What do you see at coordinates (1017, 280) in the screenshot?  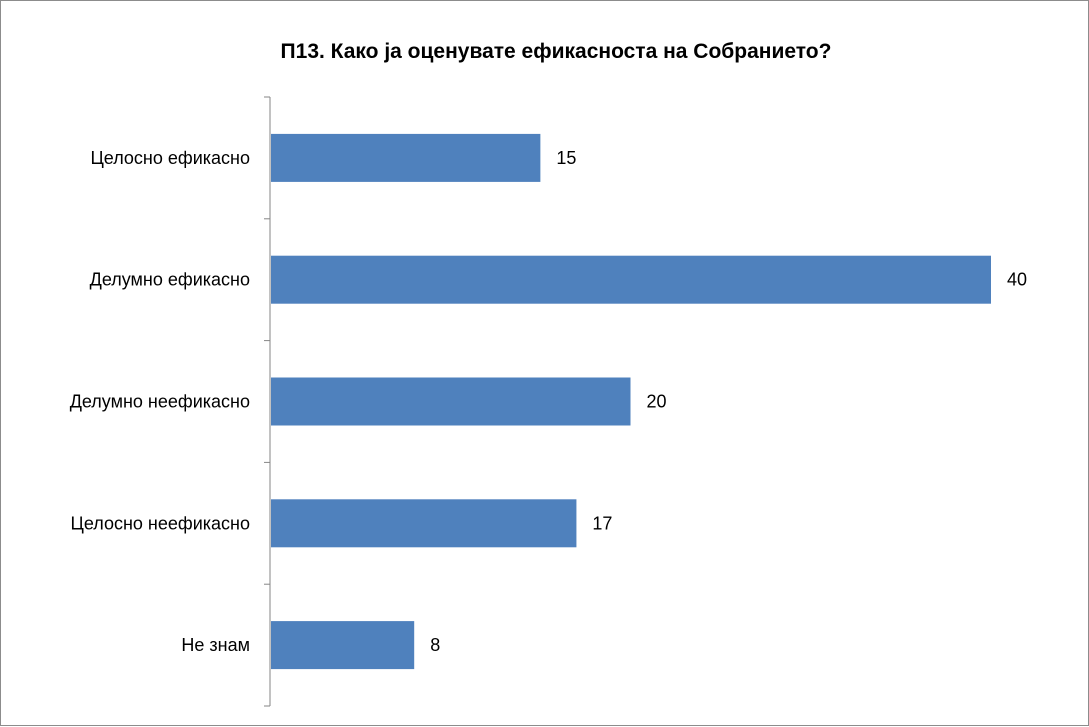 I see `data-label: 40` at bounding box center [1017, 280].